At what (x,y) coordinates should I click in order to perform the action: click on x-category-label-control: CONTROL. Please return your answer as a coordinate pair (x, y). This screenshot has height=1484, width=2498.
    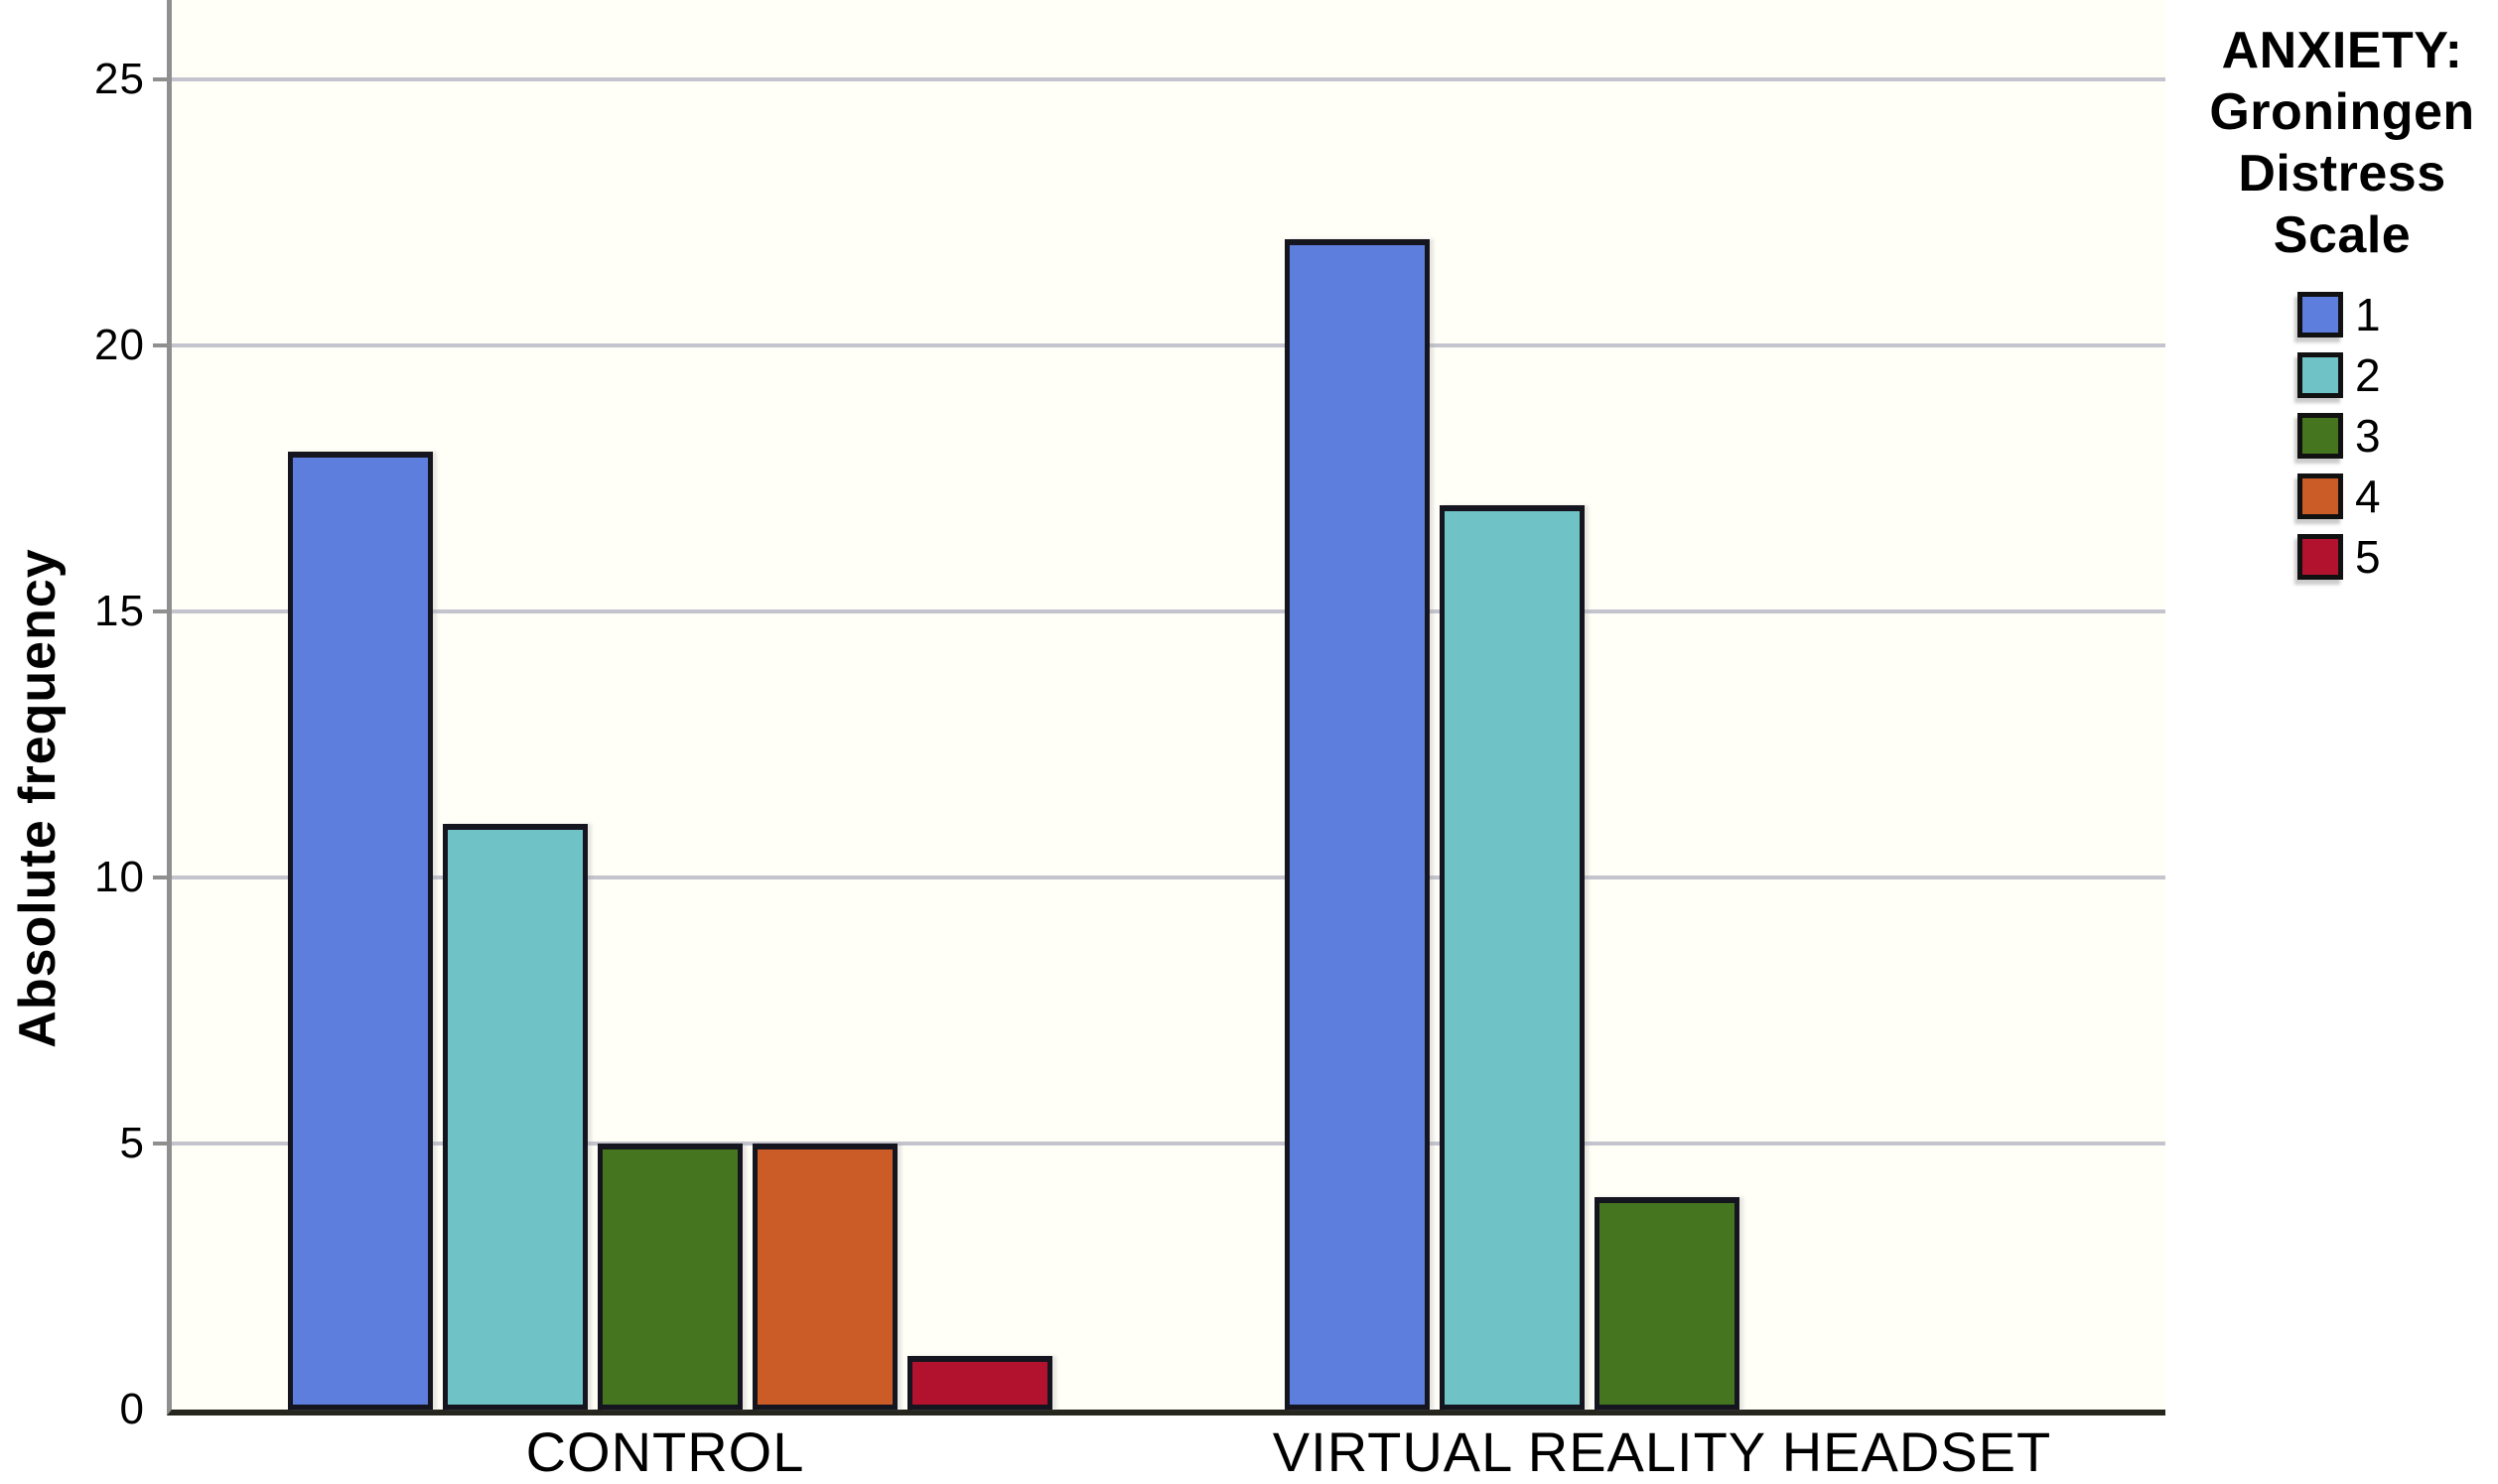
    Looking at the image, I should click on (665, 1451).